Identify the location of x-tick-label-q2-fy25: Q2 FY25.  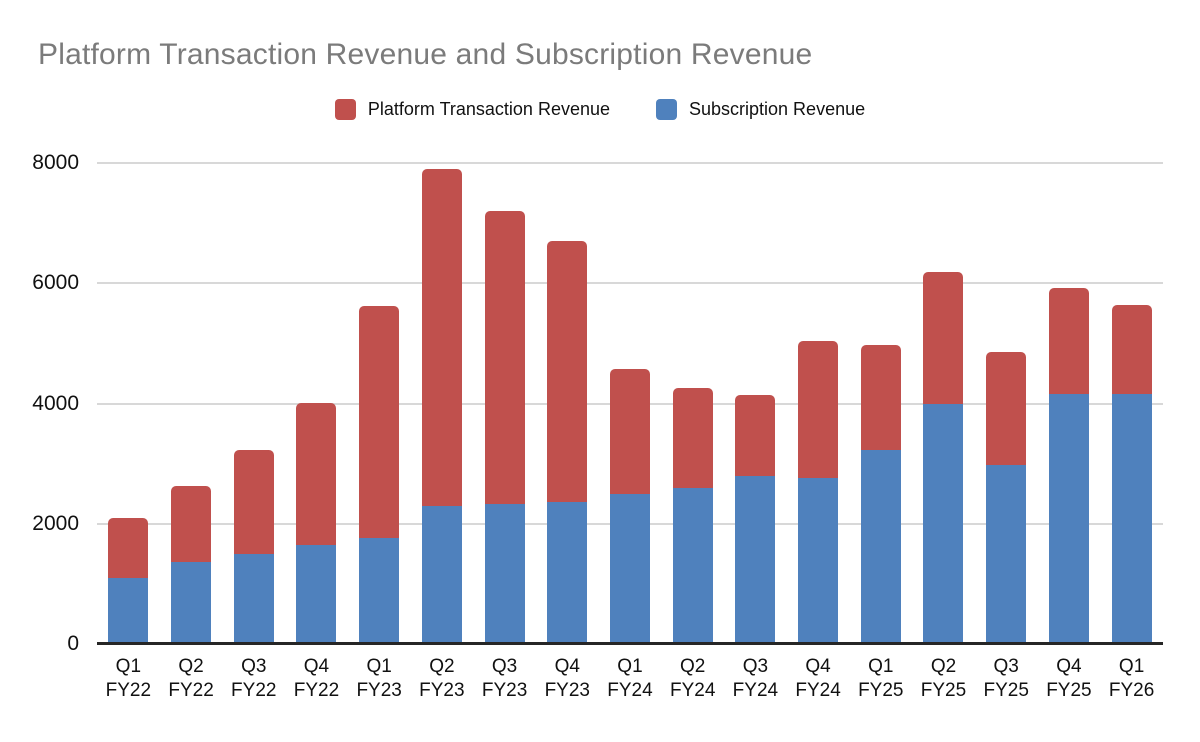
(943, 679).